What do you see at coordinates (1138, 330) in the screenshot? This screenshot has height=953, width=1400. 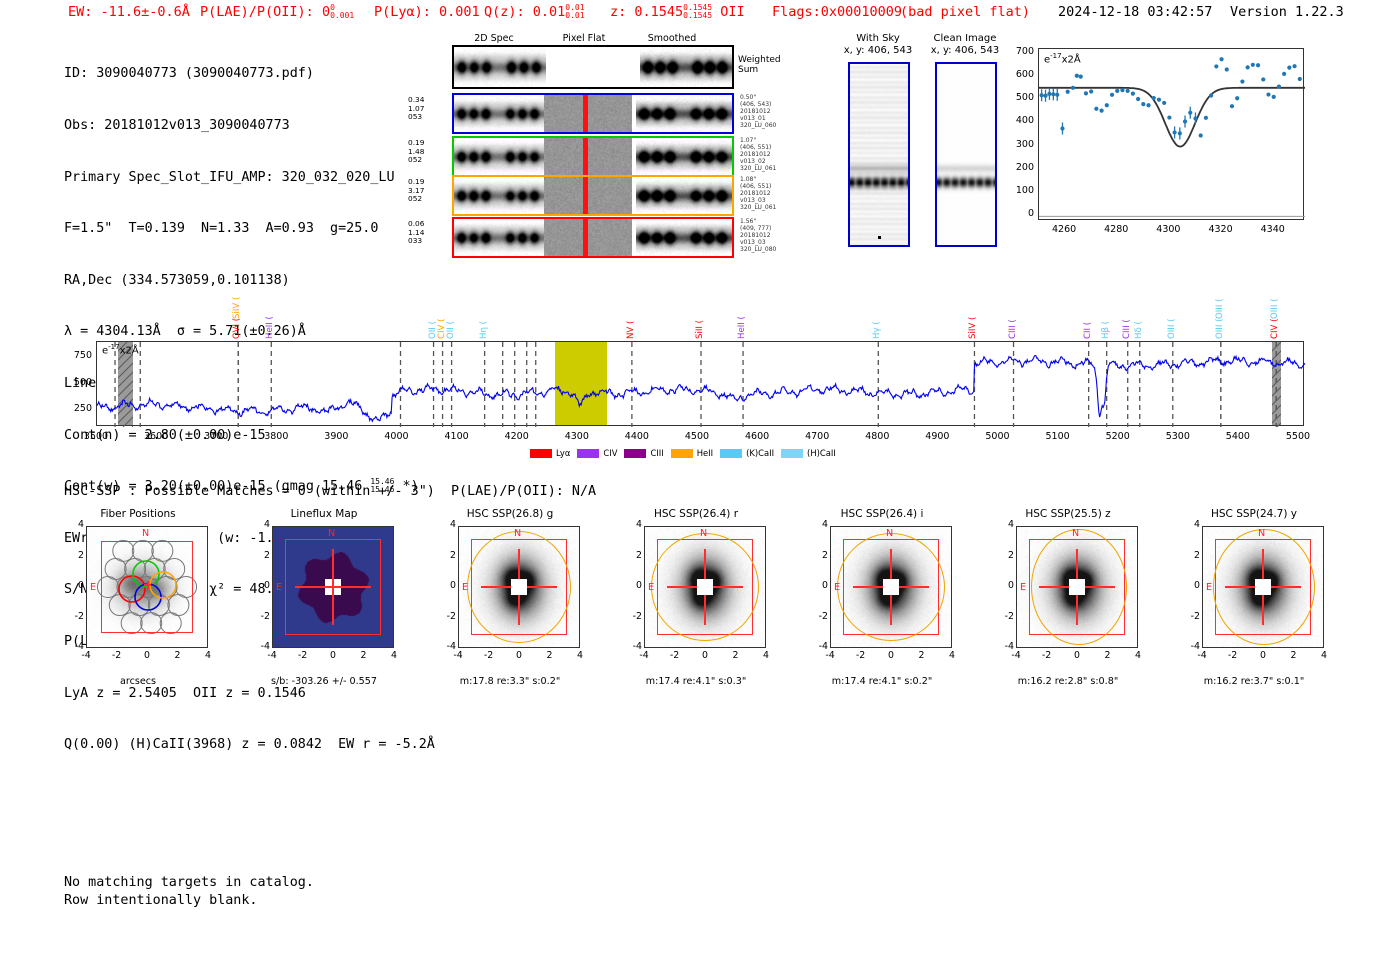 I see `spectrum-line-label: Hδ (` at bounding box center [1138, 330].